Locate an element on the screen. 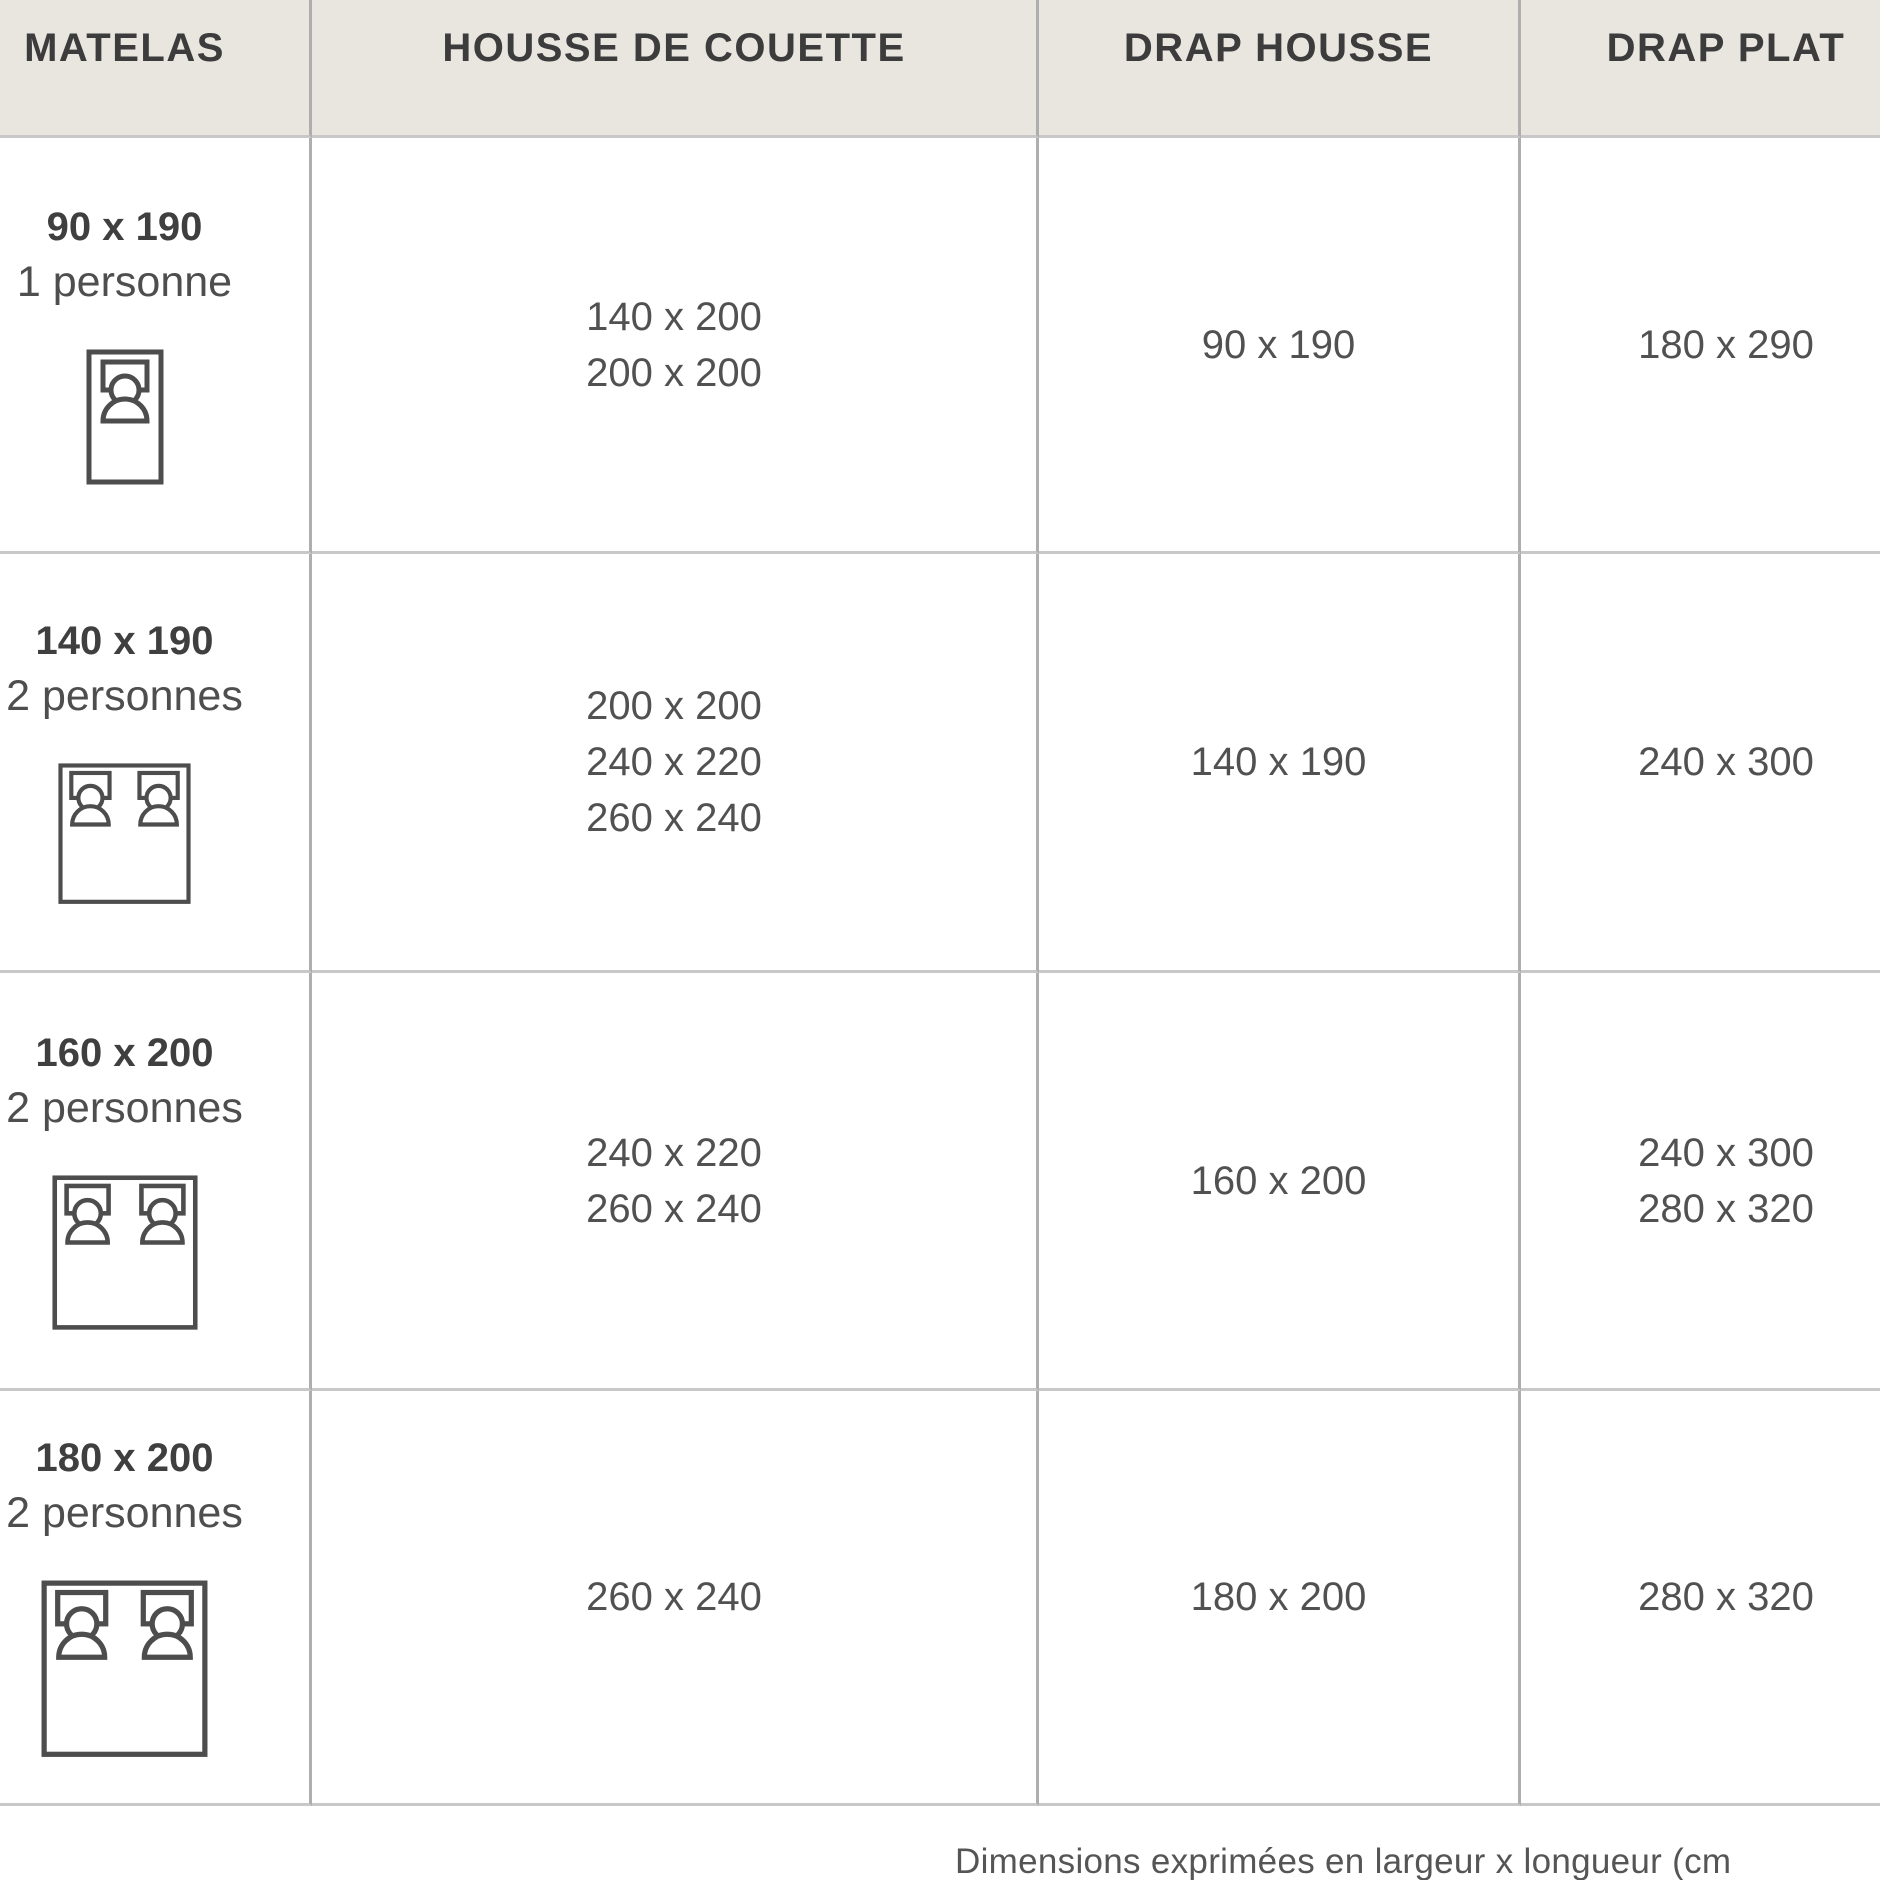  column-header-housse-de-couette: HOUSSE DE COUETTE is located at coordinates (675, 69).